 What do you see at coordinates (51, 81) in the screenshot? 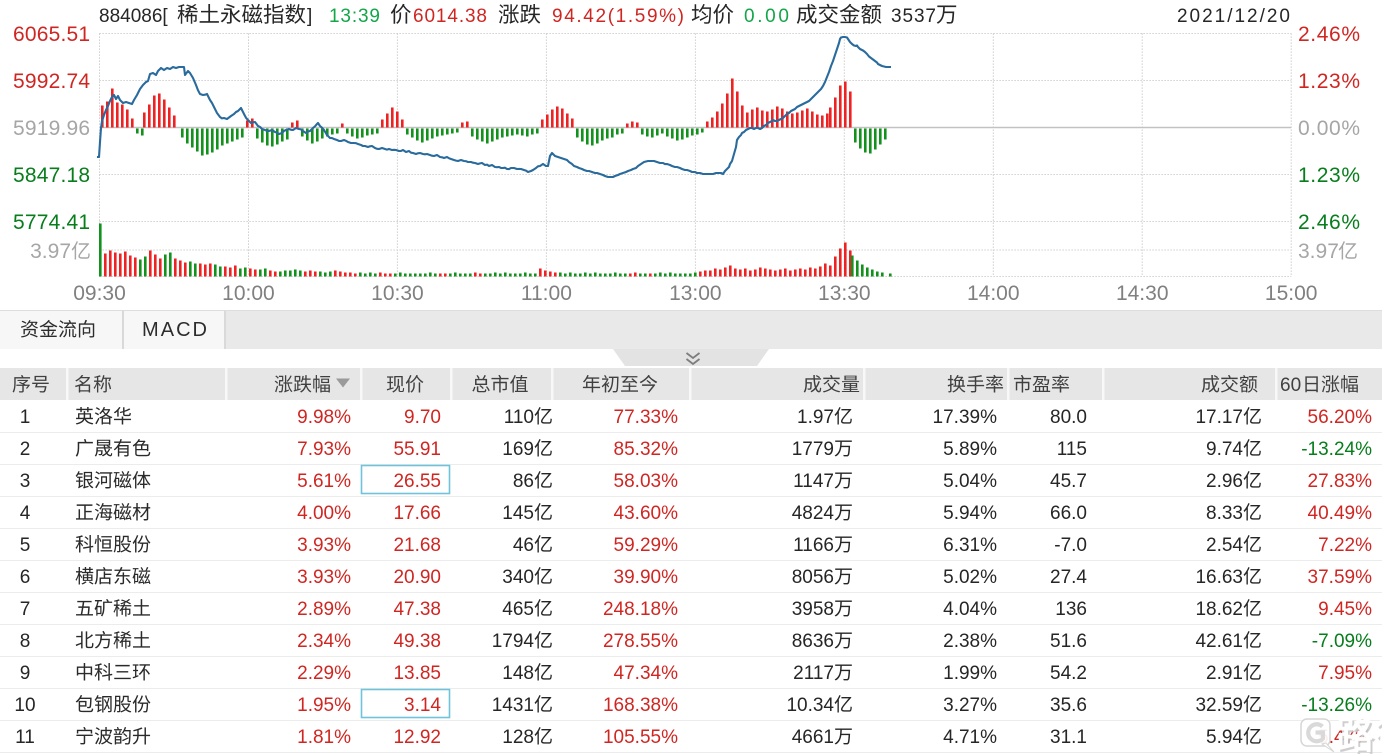
I see `svg-text: 5992.74` at bounding box center [51, 81].